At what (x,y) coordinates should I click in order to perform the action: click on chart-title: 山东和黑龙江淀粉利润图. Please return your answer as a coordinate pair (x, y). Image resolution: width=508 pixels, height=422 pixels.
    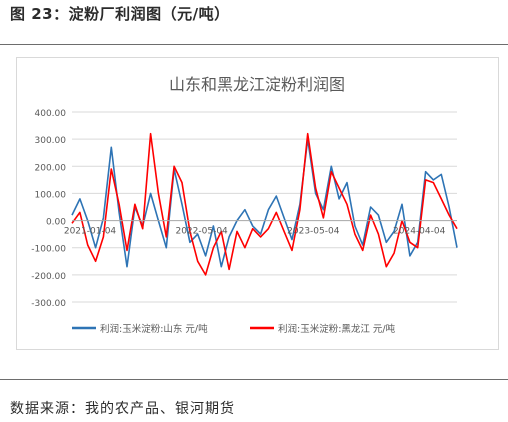
    Looking at the image, I should click on (257, 84).